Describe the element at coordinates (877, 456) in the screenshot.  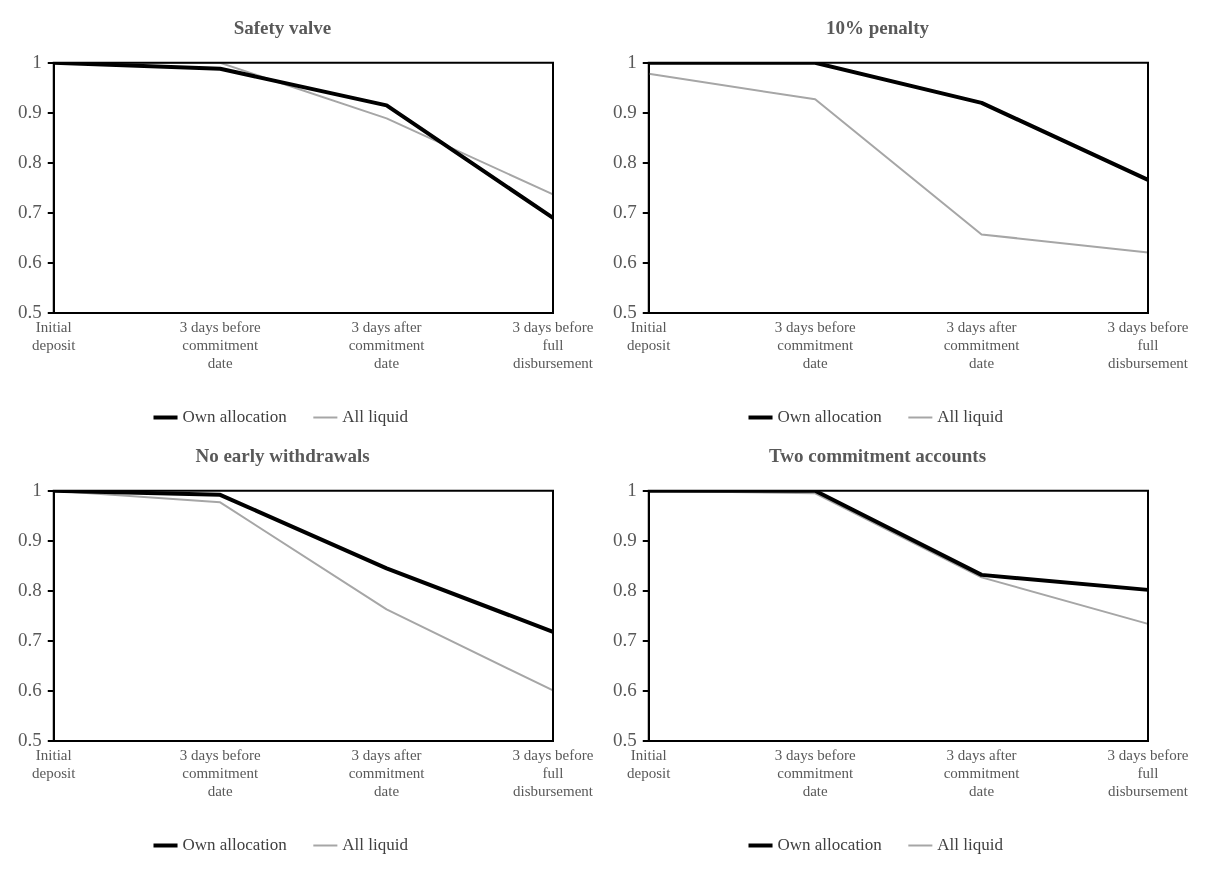
I see `chart-title: Two commitment accounts` at that location.